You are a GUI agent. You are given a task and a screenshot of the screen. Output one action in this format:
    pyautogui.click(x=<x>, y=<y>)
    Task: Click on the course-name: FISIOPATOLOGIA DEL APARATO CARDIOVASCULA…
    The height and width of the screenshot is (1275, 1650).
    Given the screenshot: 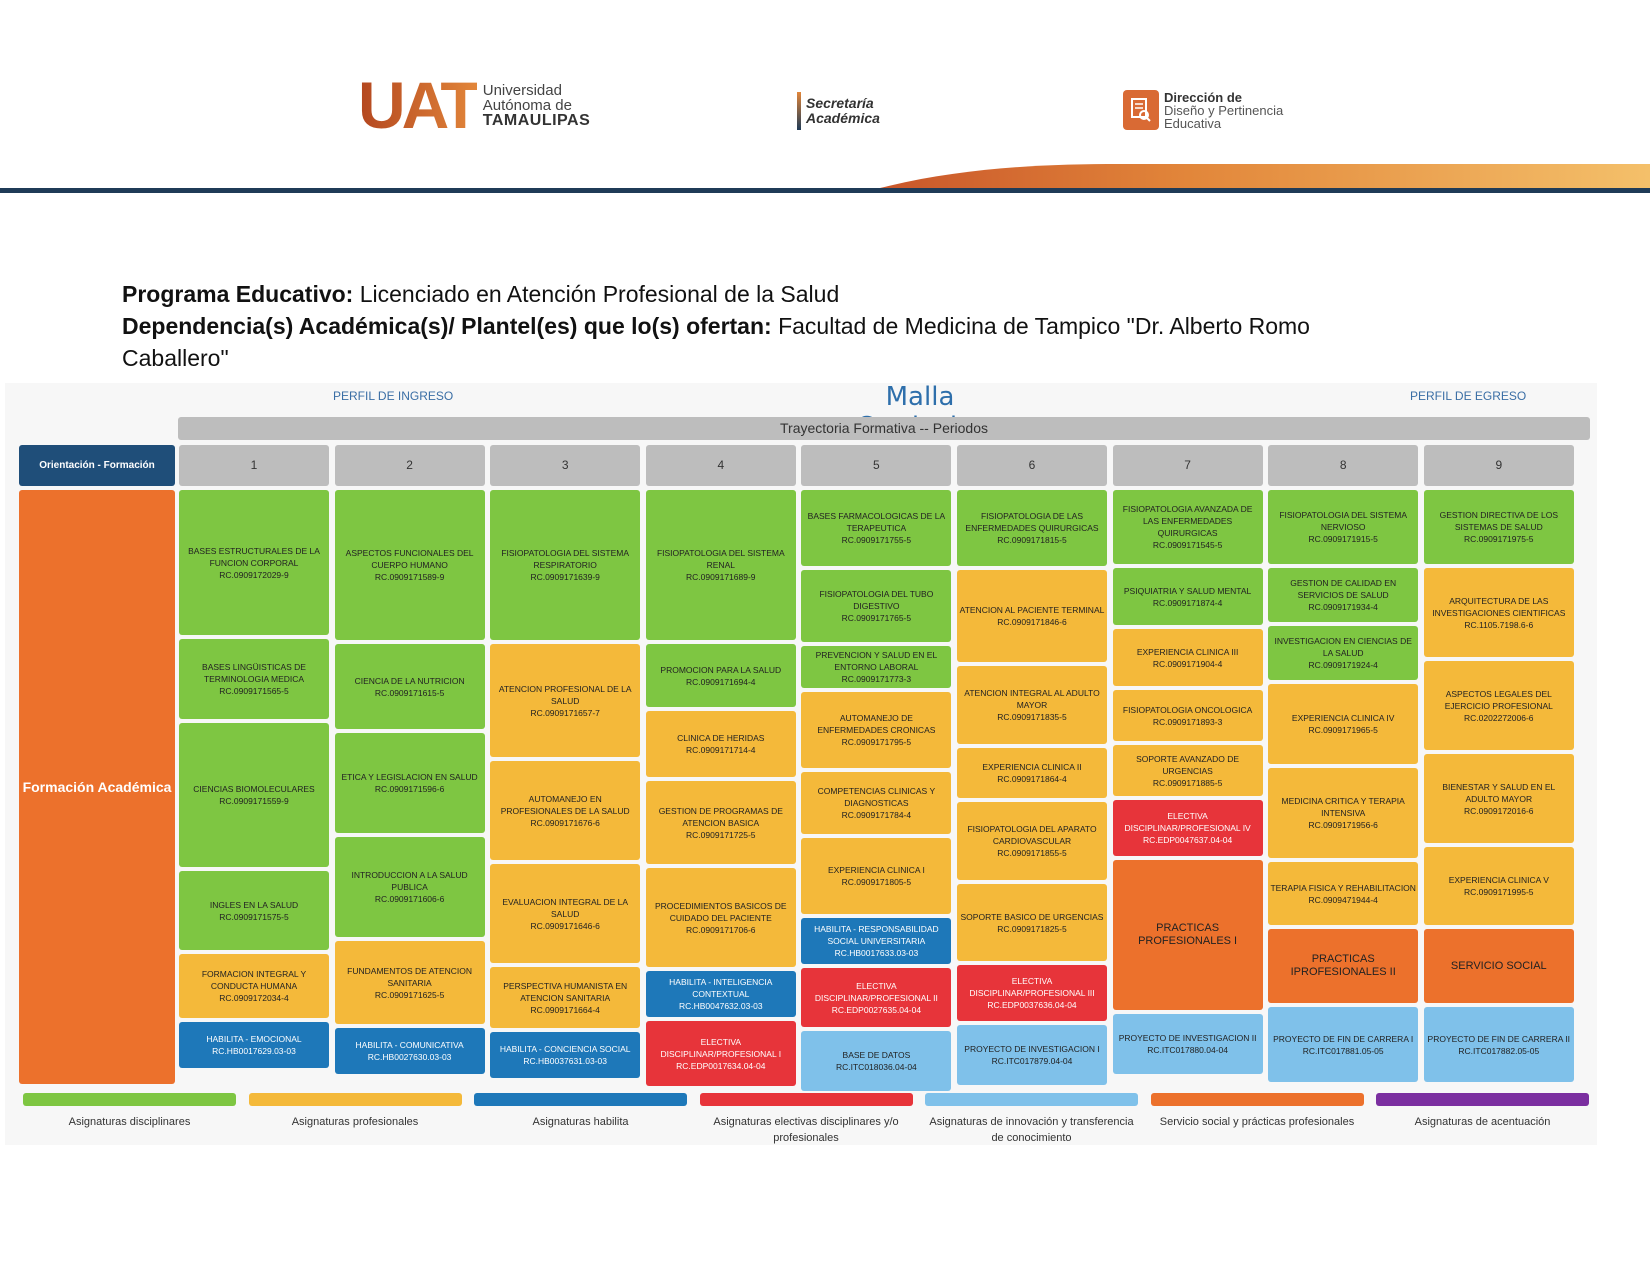 What is the action you would take?
    pyautogui.click(x=1032, y=835)
    